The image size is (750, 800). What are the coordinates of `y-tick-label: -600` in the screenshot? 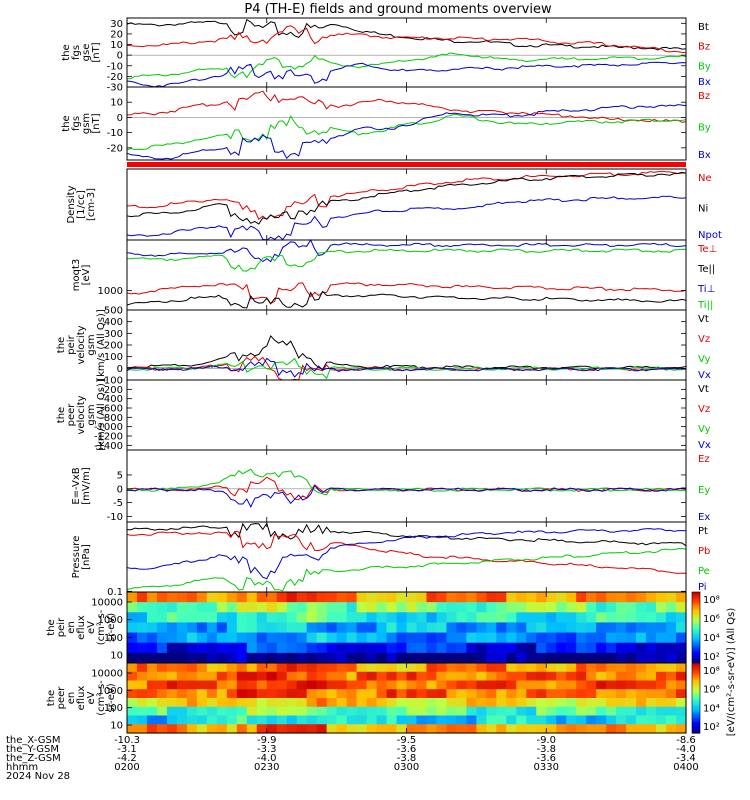 It's located at (111, 409).